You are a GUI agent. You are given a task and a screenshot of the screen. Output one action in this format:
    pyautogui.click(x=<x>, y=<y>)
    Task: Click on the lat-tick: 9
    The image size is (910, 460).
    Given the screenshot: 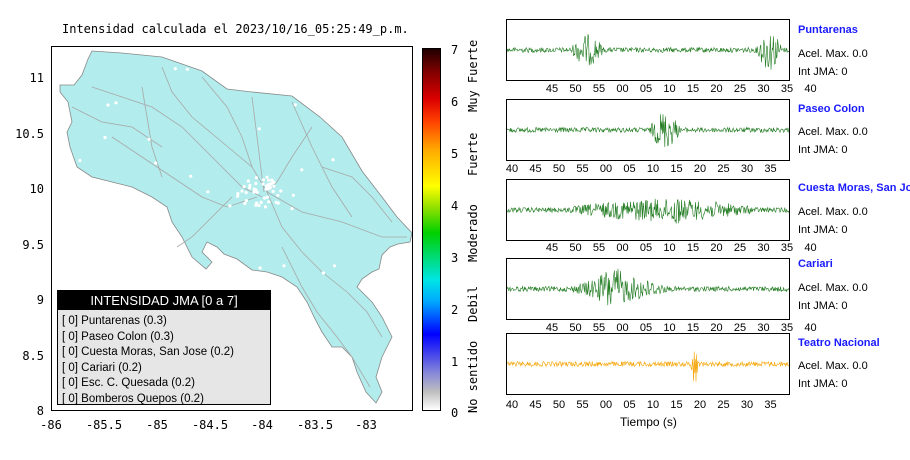 What is the action you would take?
    pyautogui.click(x=40, y=300)
    